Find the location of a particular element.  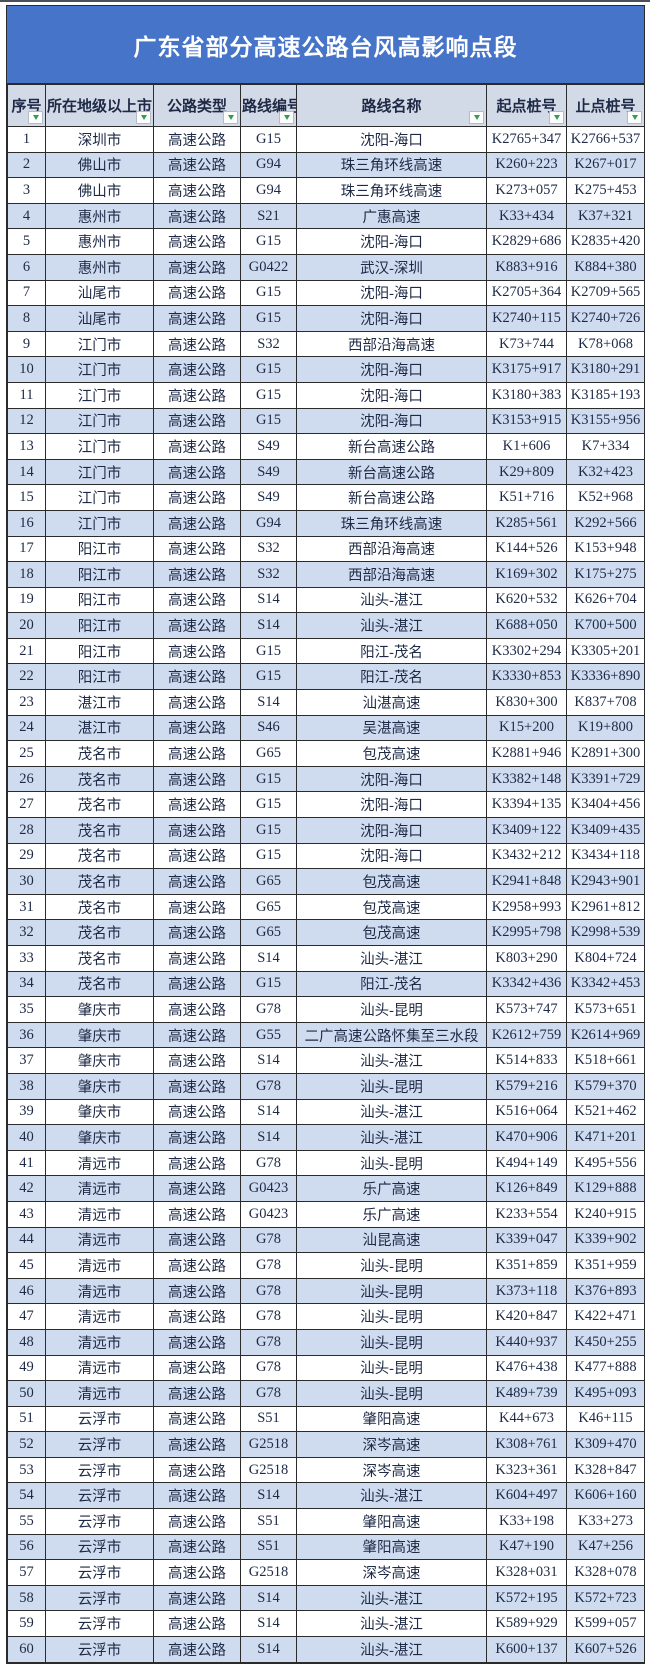

table-cell: K607+526 is located at coordinates (605, 1649).